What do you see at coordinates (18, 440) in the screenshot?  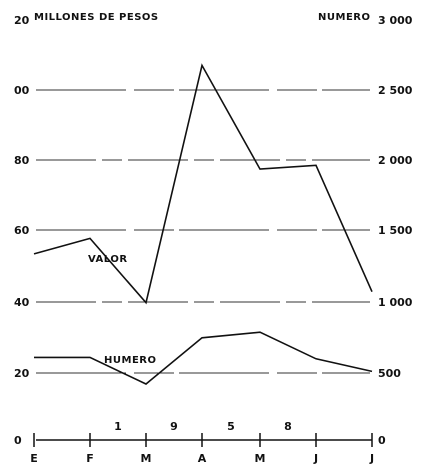 I see `left-tick-label: 0` at bounding box center [18, 440].